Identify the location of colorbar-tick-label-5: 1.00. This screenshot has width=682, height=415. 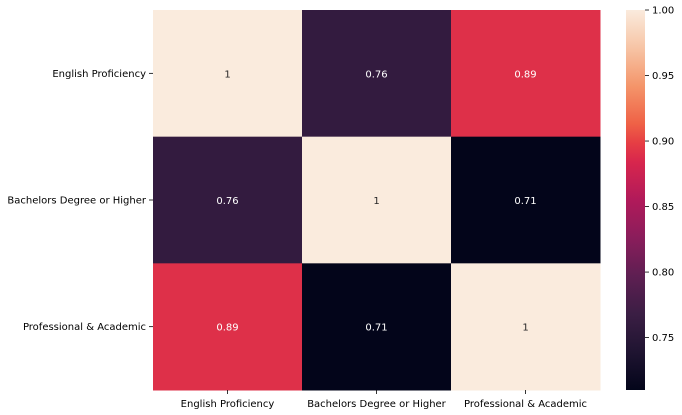
(663, 11).